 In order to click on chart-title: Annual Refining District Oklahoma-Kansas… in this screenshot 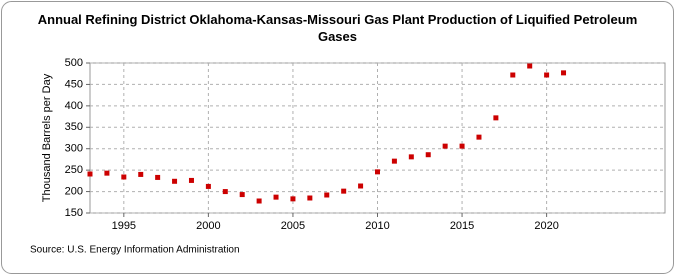, I will do `click(337, 28)`.